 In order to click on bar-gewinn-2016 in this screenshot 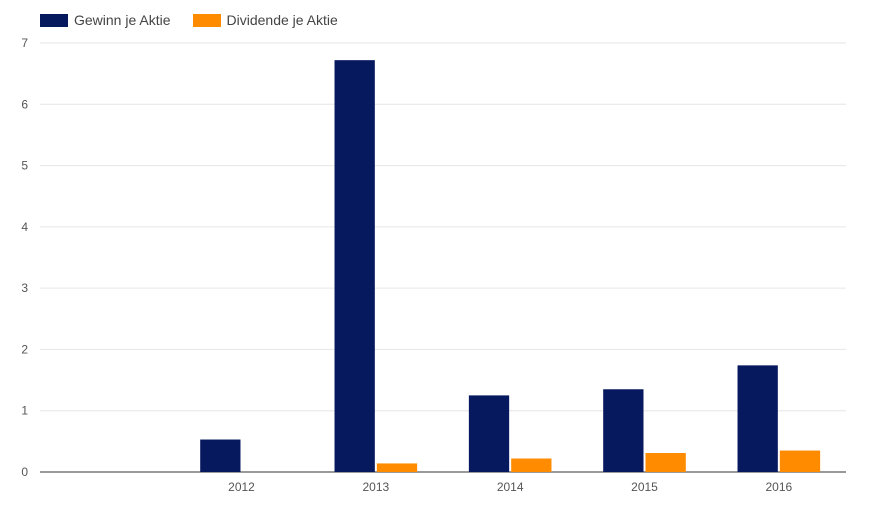, I will do `click(757, 418)`.